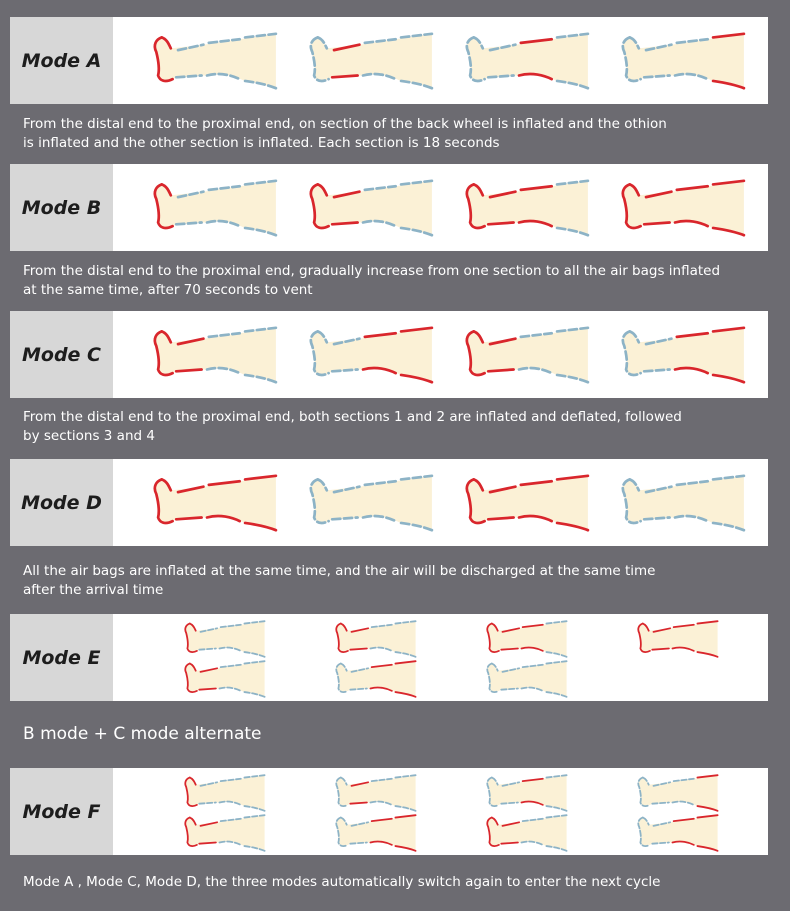 This screenshot has width=790, height=911. I want to click on mode-d-diagram, so click(440, 502).